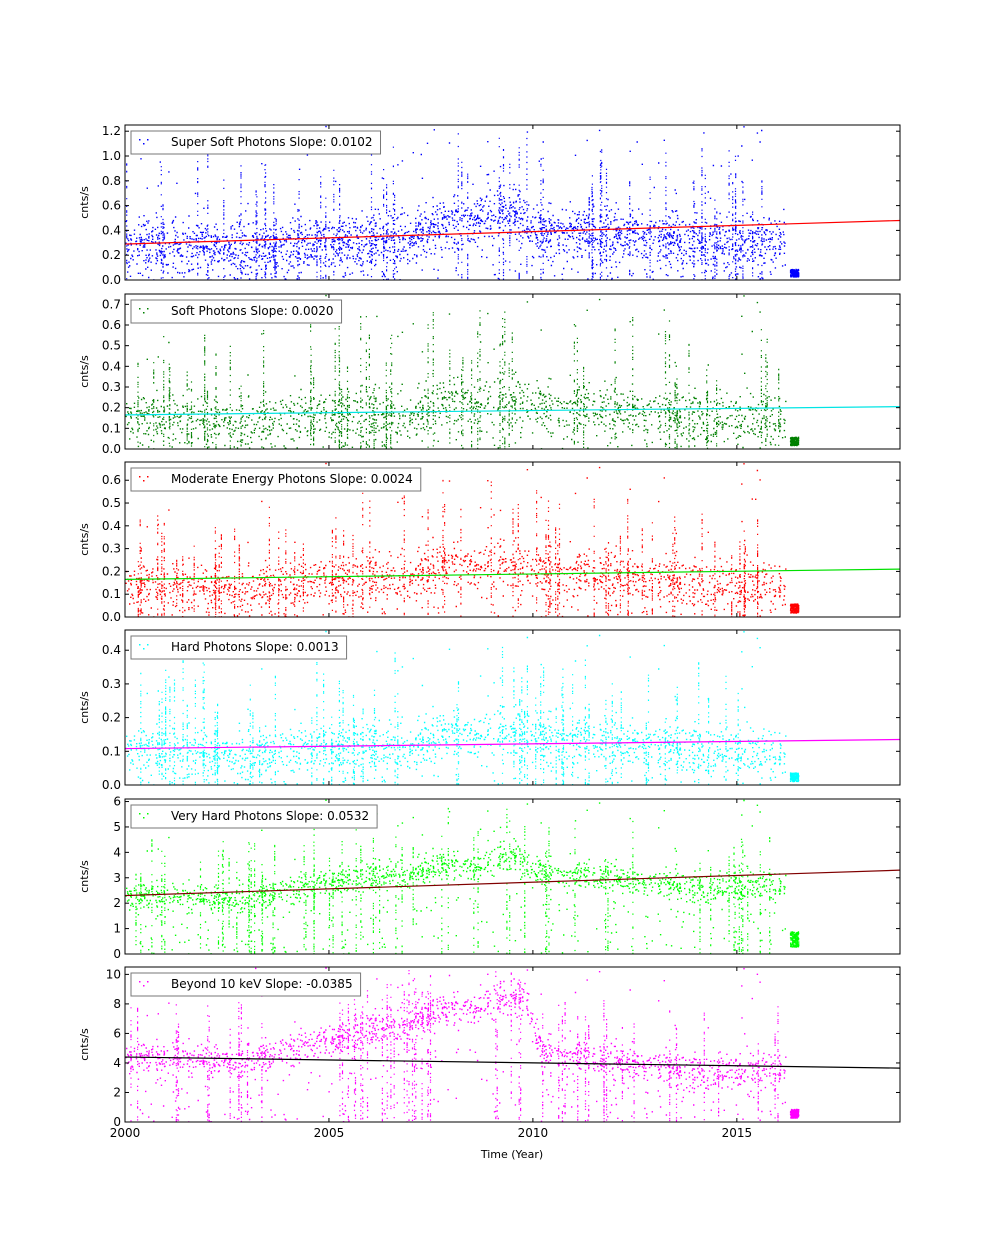 This screenshot has height=1248, width=1000. I want to click on x-tick-label-0: 2000, so click(125, 1133).